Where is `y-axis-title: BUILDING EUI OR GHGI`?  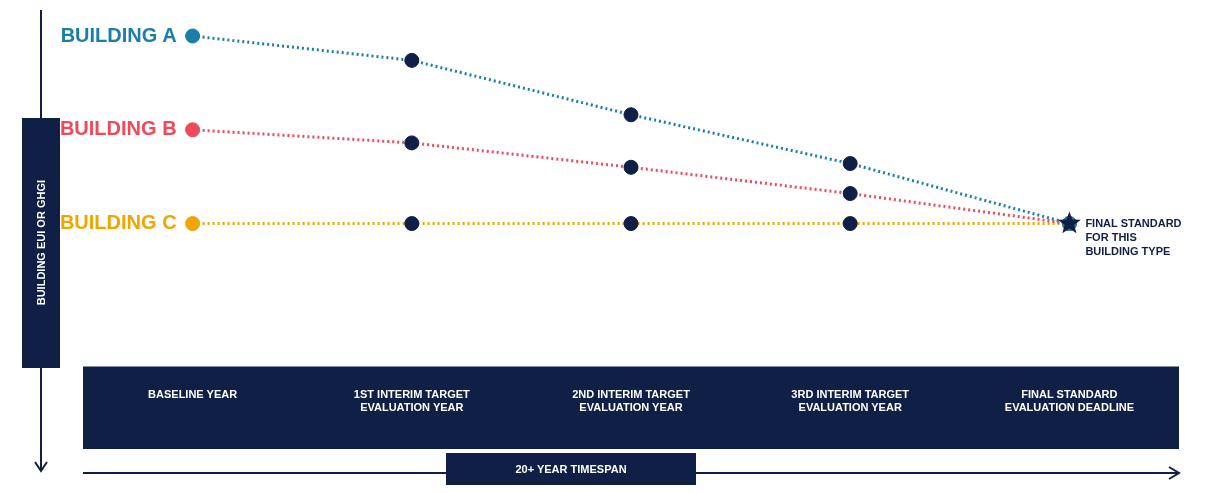 y-axis-title: BUILDING EUI OR GHGI is located at coordinates (41, 243).